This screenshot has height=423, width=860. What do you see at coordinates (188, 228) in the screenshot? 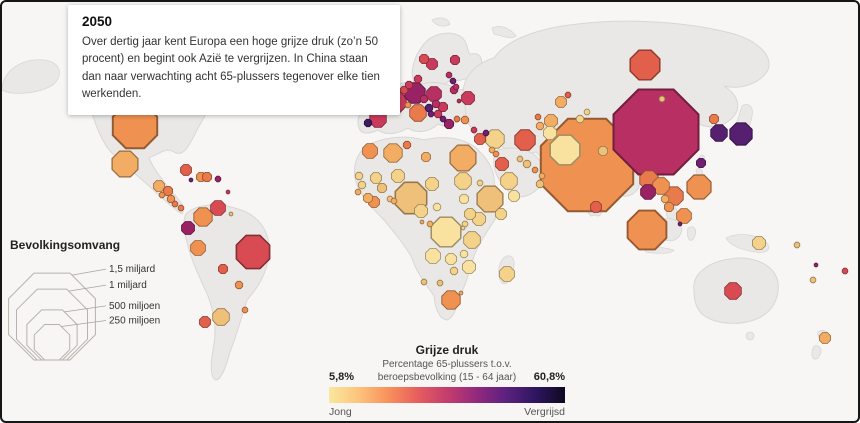
I see `country-symbol-ecuador` at bounding box center [188, 228].